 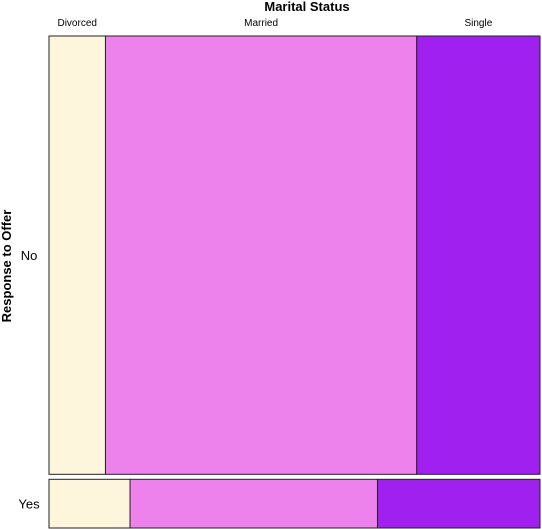 I want to click on tile-yes-single, so click(x=458, y=503).